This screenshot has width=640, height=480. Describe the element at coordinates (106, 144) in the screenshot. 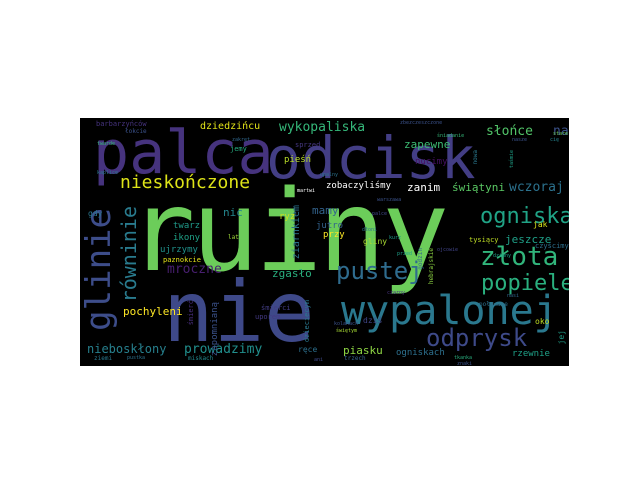

I see `word-twarde: twarde` at that location.